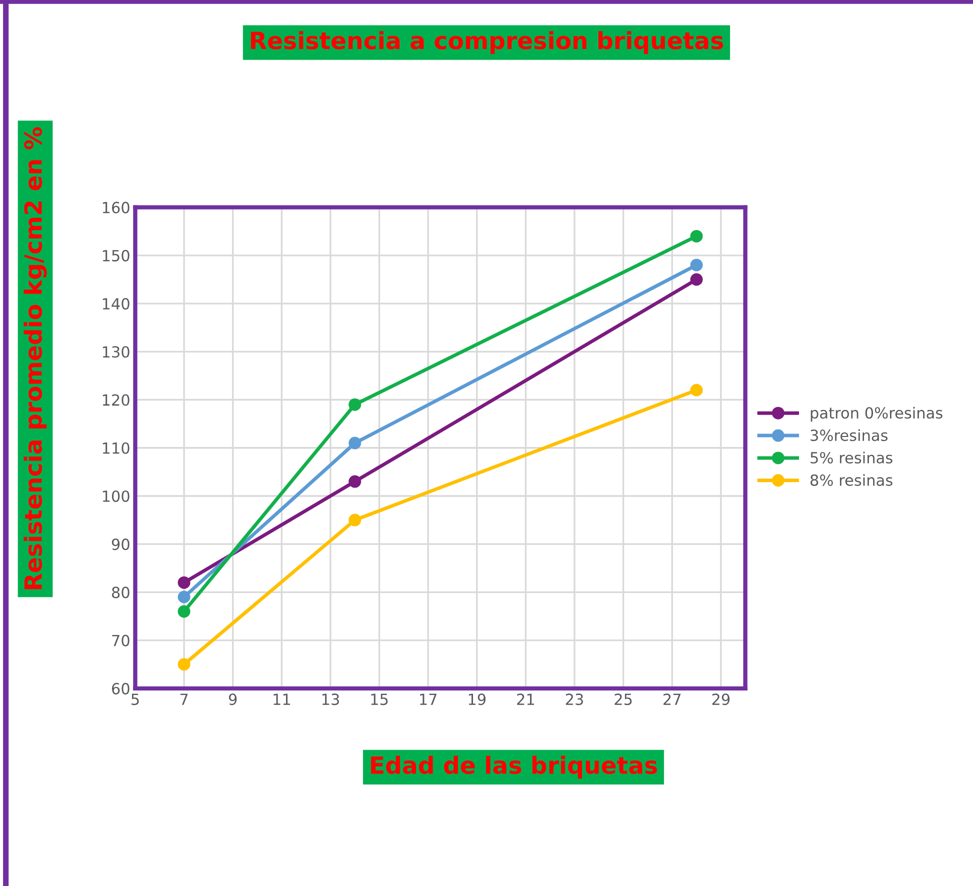 Image resolution: width=973 pixels, height=886 pixels. What do you see at coordinates (116, 208) in the screenshot?
I see `y-tick-label: 160` at bounding box center [116, 208].